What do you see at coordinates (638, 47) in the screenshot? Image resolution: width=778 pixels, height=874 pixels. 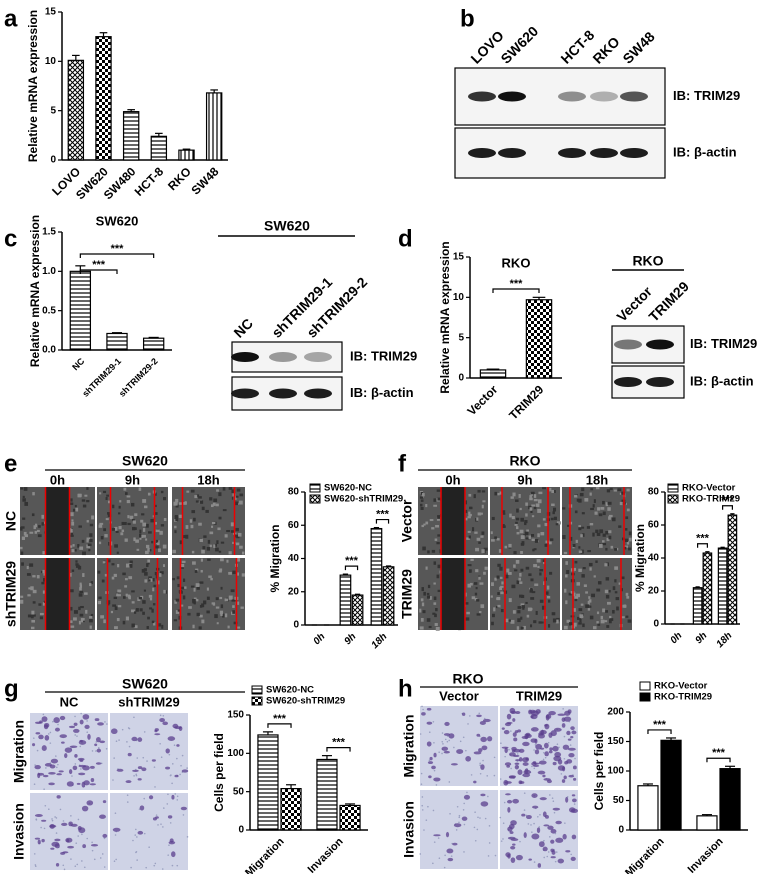 I see `lane-label: SW48` at bounding box center [638, 47].